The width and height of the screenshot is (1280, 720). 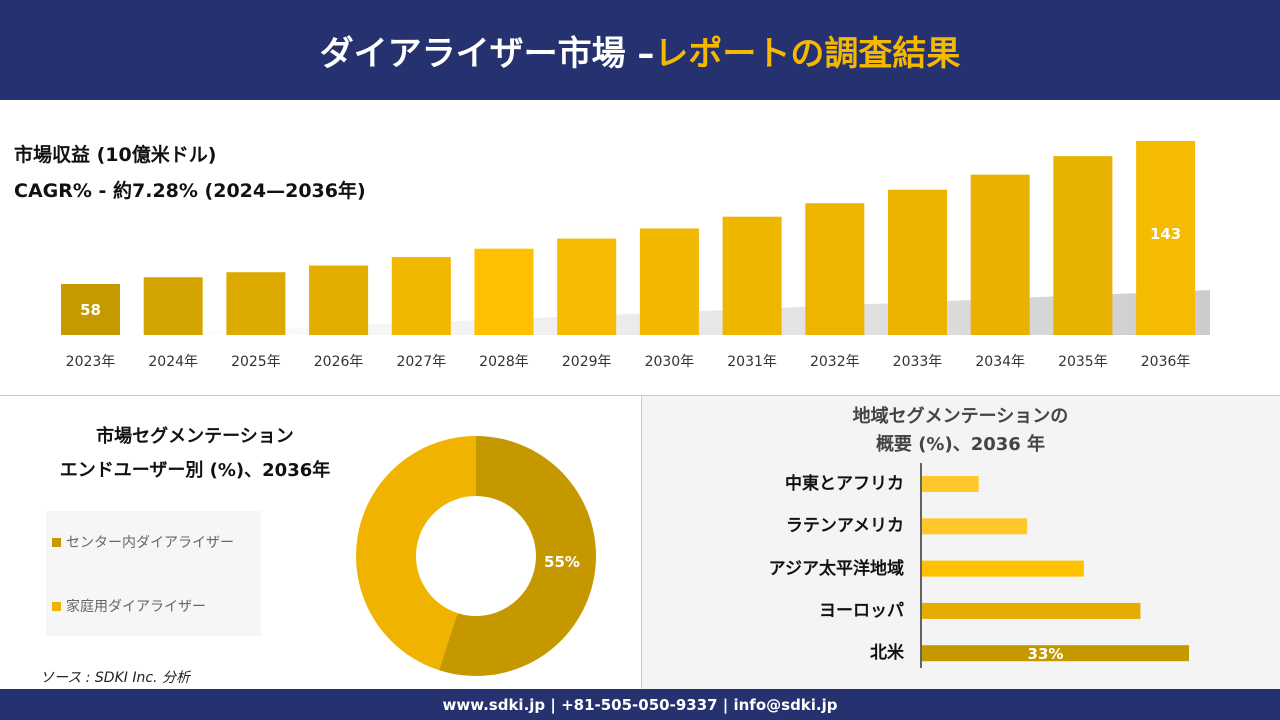 What do you see at coordinates (752, 362) in the screenshot?
I see `x-tick-label: 2031年` at bounding box center [752, 362].